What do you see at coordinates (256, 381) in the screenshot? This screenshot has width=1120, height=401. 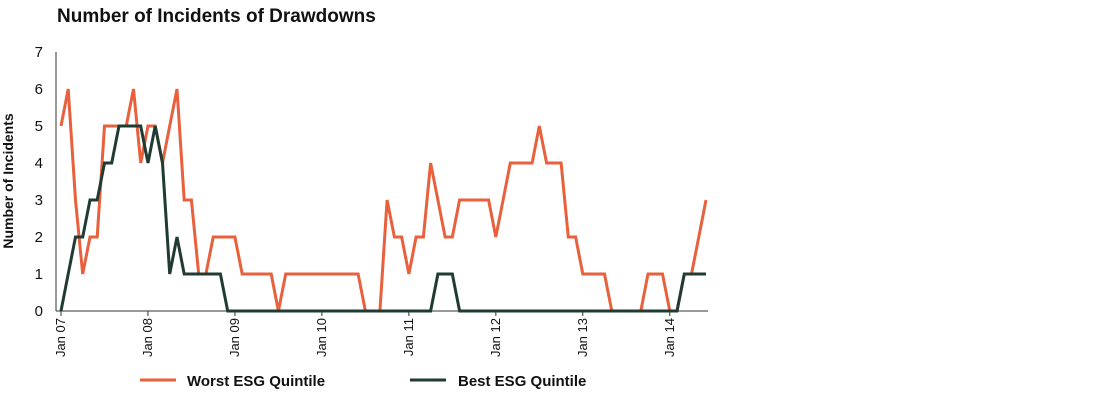 I see `legend-worst-label: Worst ESG Quintile` at bounding box center [256, 381].